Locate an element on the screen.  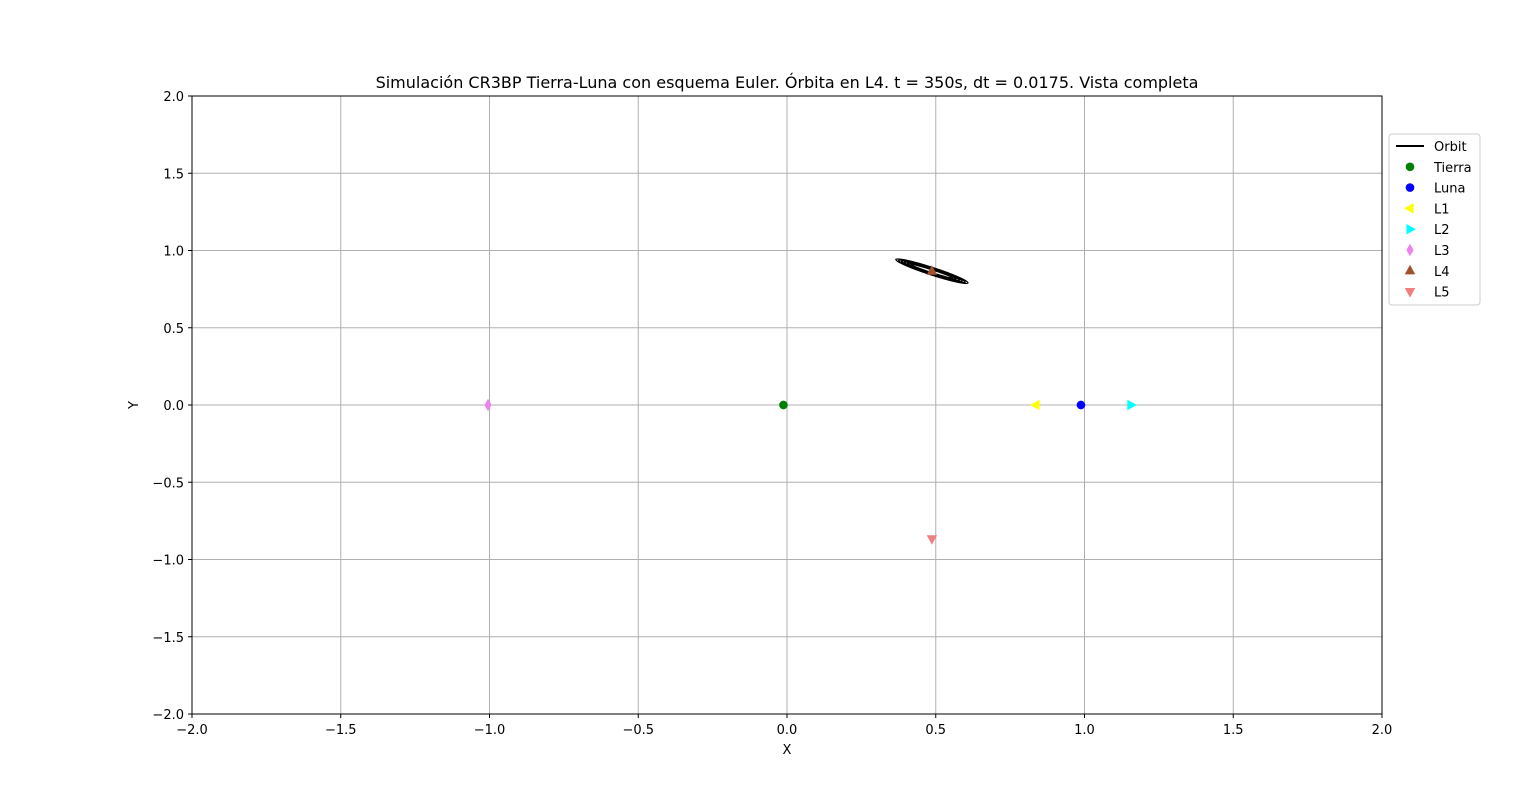
point-l1 is located at coordinates (1035, 405).